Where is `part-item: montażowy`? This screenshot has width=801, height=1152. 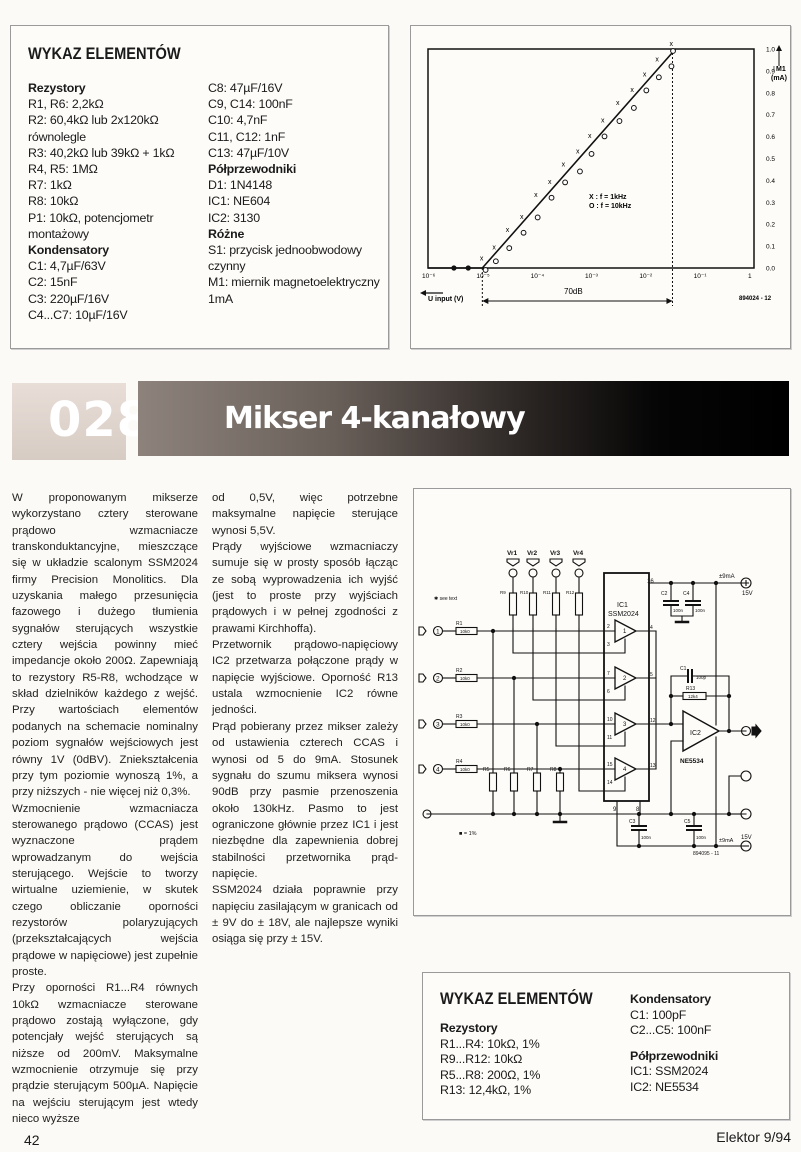
part-item: montażowy is located at coordinates (58, 233).